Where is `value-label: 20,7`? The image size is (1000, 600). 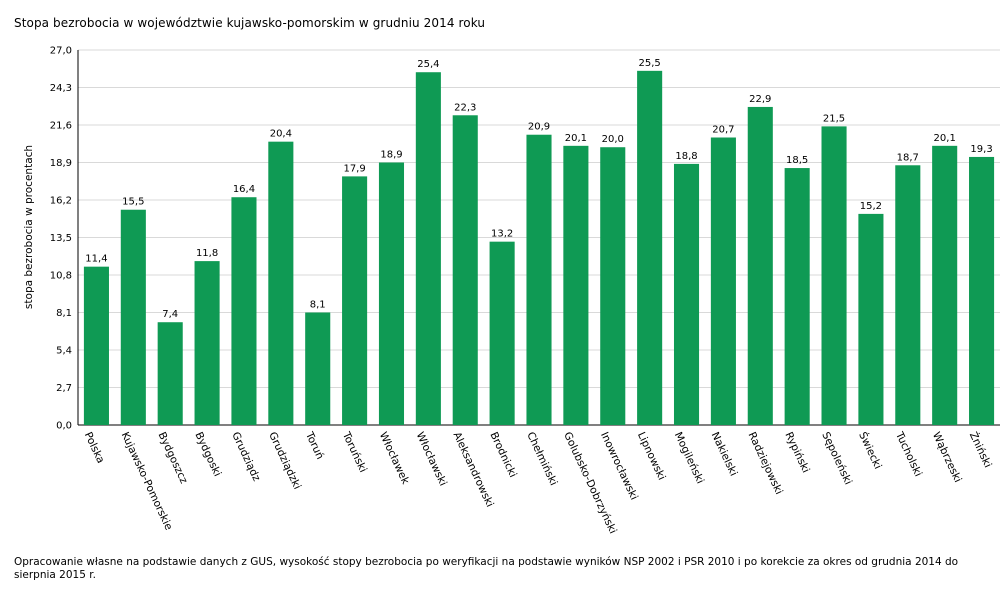 value-label: 20,7 is located at coordinates (723, 130).